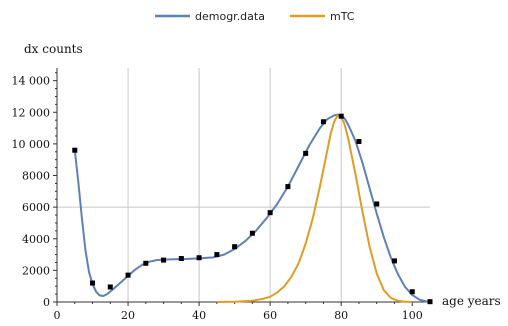 The height and width of the screenshot is (326, 508). Describe the element at coordinates (342, 16) in the screenshot. I see `legend-label-mtc: mTC` at that location.